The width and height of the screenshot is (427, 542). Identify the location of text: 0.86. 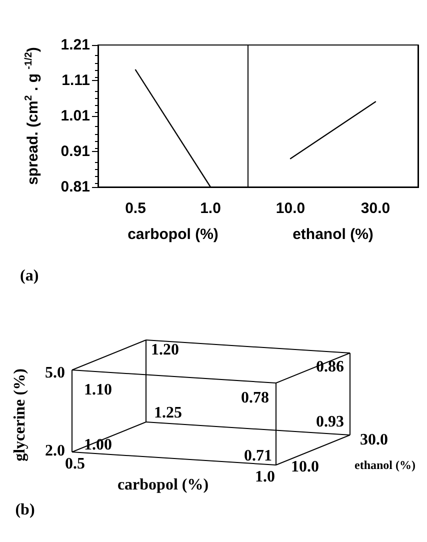
(330, 367).